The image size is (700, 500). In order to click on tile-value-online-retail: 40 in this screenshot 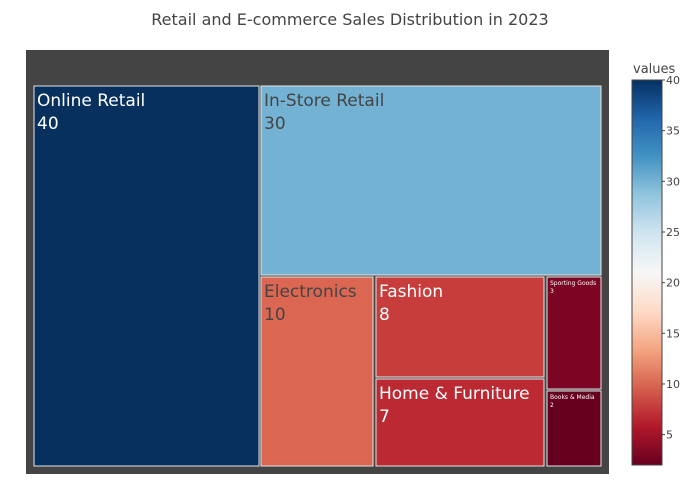, I will do `click(48, 124)`.